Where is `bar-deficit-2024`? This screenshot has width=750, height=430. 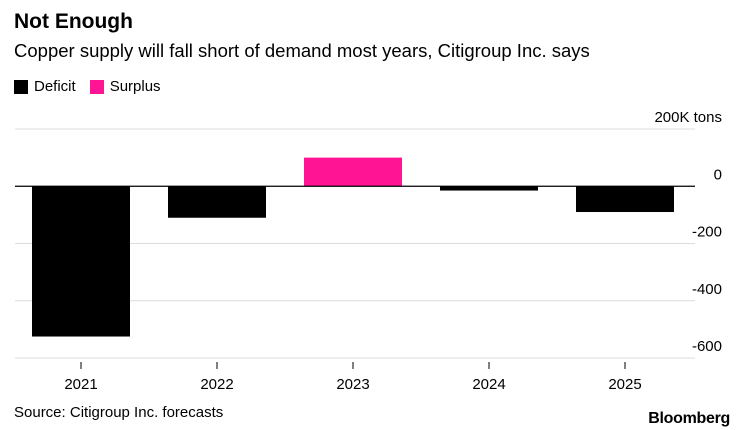
bar-deficit-2024 is located at coordinates (489, 188).